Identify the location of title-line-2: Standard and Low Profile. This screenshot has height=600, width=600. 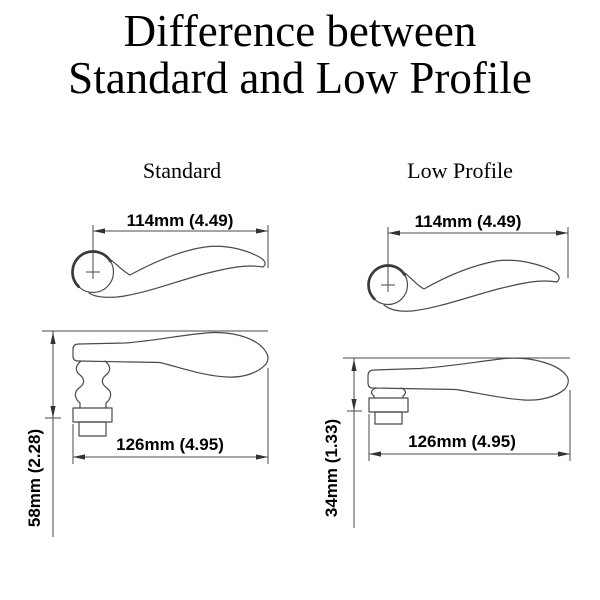
(300, 78).